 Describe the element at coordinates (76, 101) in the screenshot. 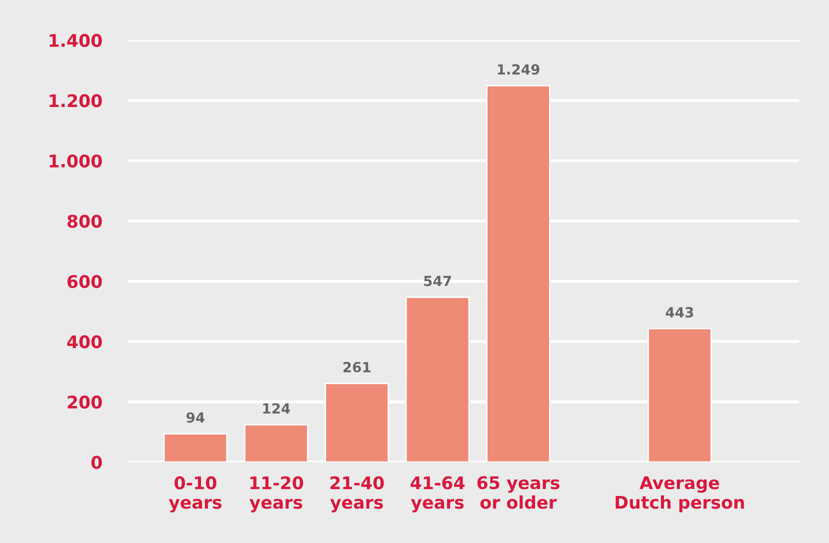

I see `y-tick-label: 1.200` at that location.